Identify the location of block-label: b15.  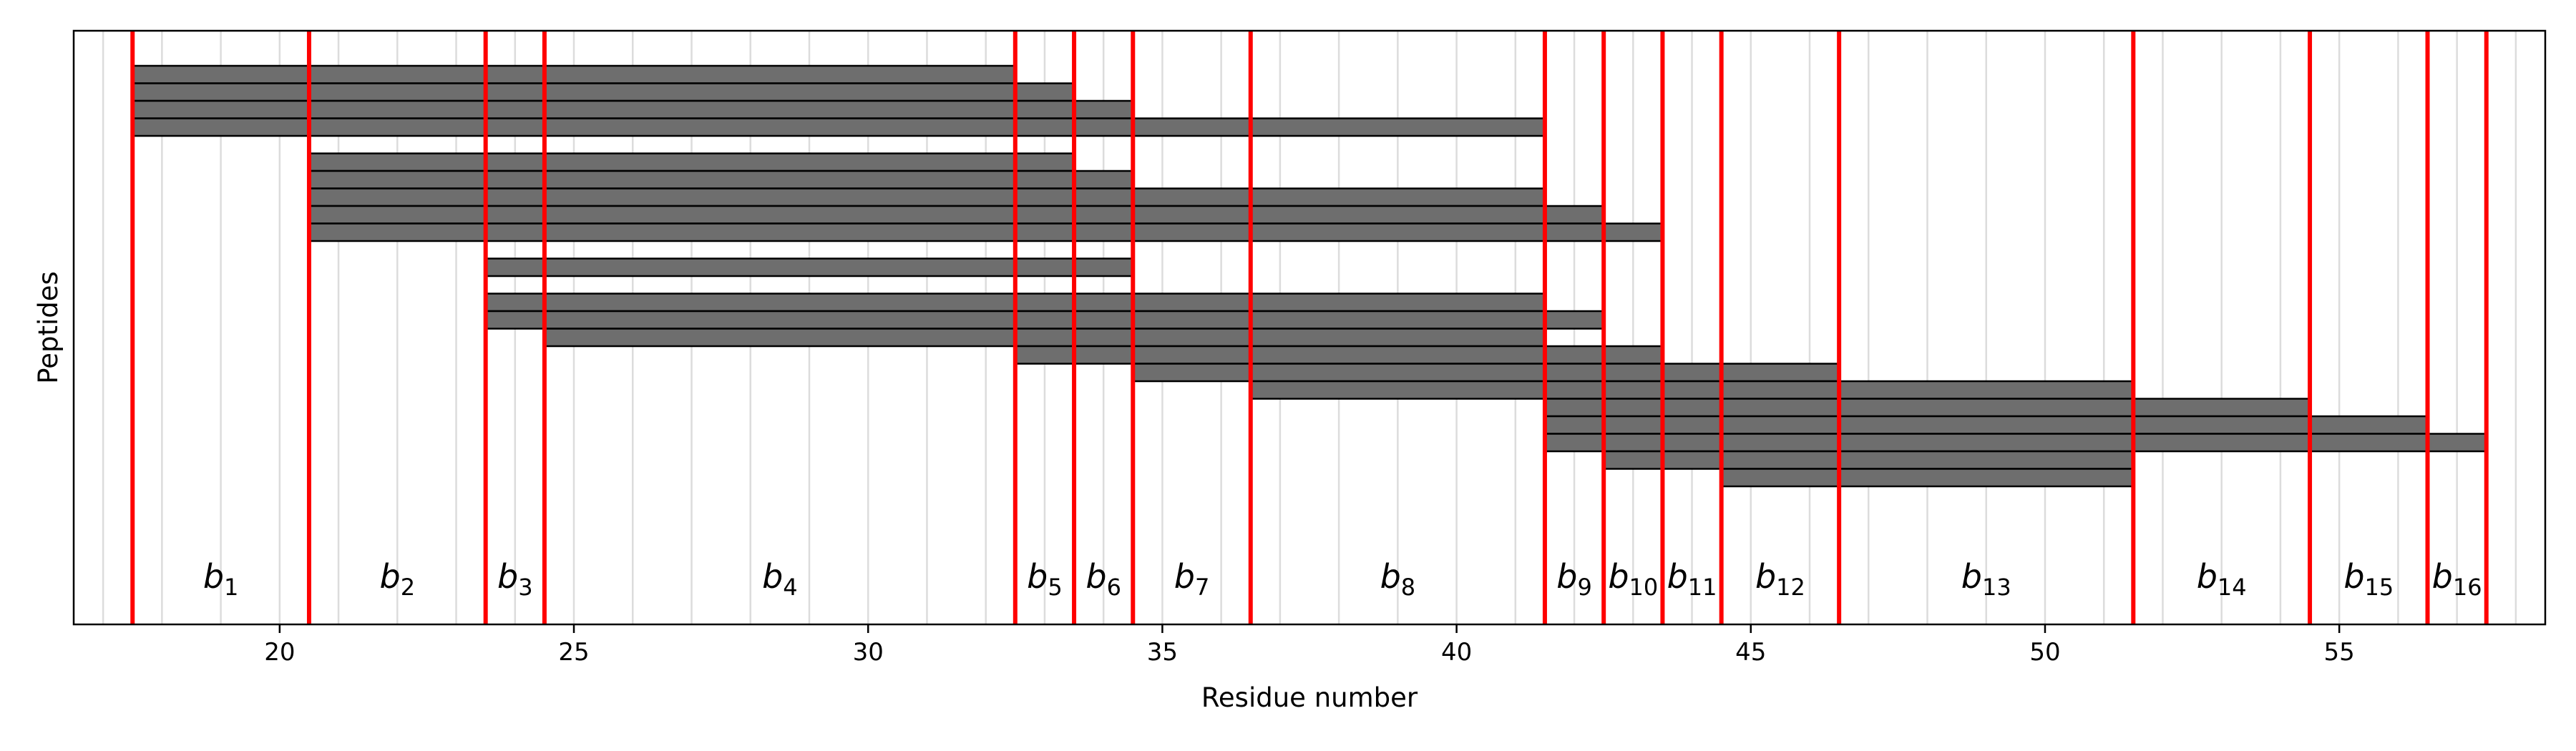
(2368, 579).